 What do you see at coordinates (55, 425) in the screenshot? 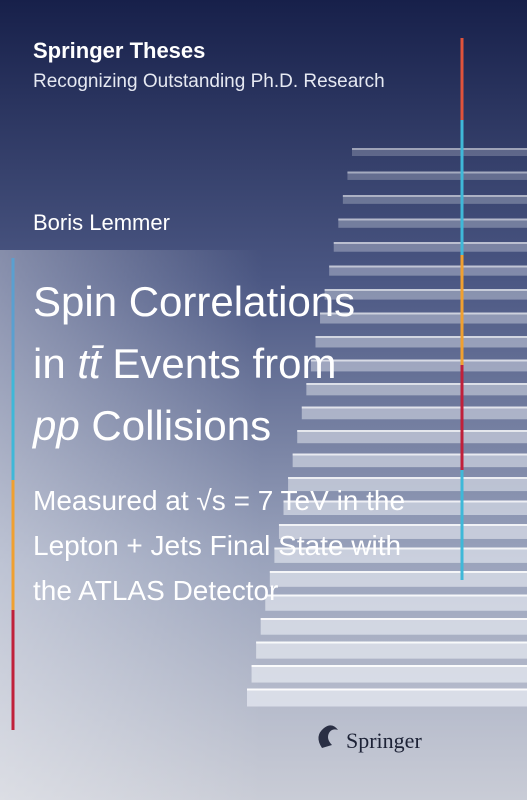
I see `title-part: pp` at bounding box center [55, 425].